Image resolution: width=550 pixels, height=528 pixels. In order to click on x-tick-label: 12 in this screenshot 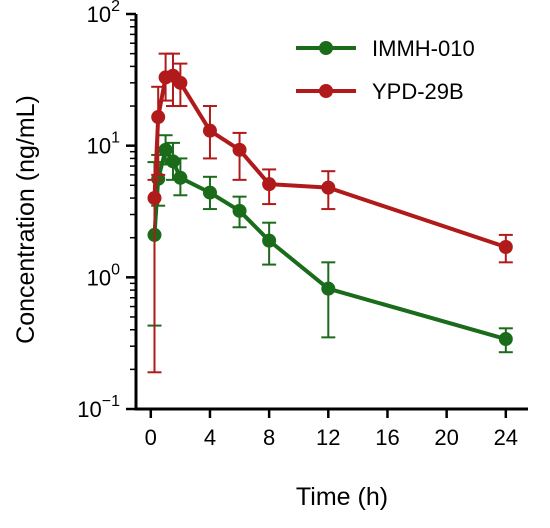, I will do `click(328, 437)`.